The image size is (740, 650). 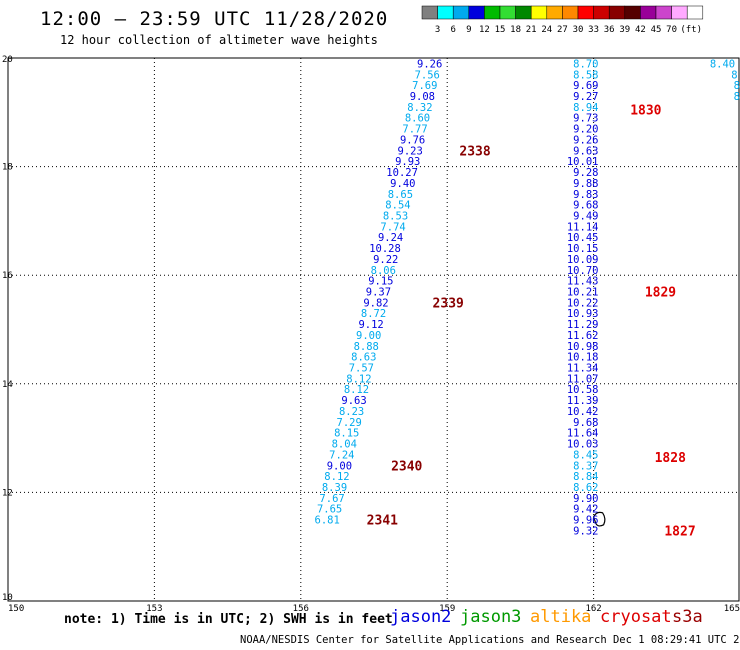 I want to click on swh-point-label: 7.74, so click(x=392, y=227).